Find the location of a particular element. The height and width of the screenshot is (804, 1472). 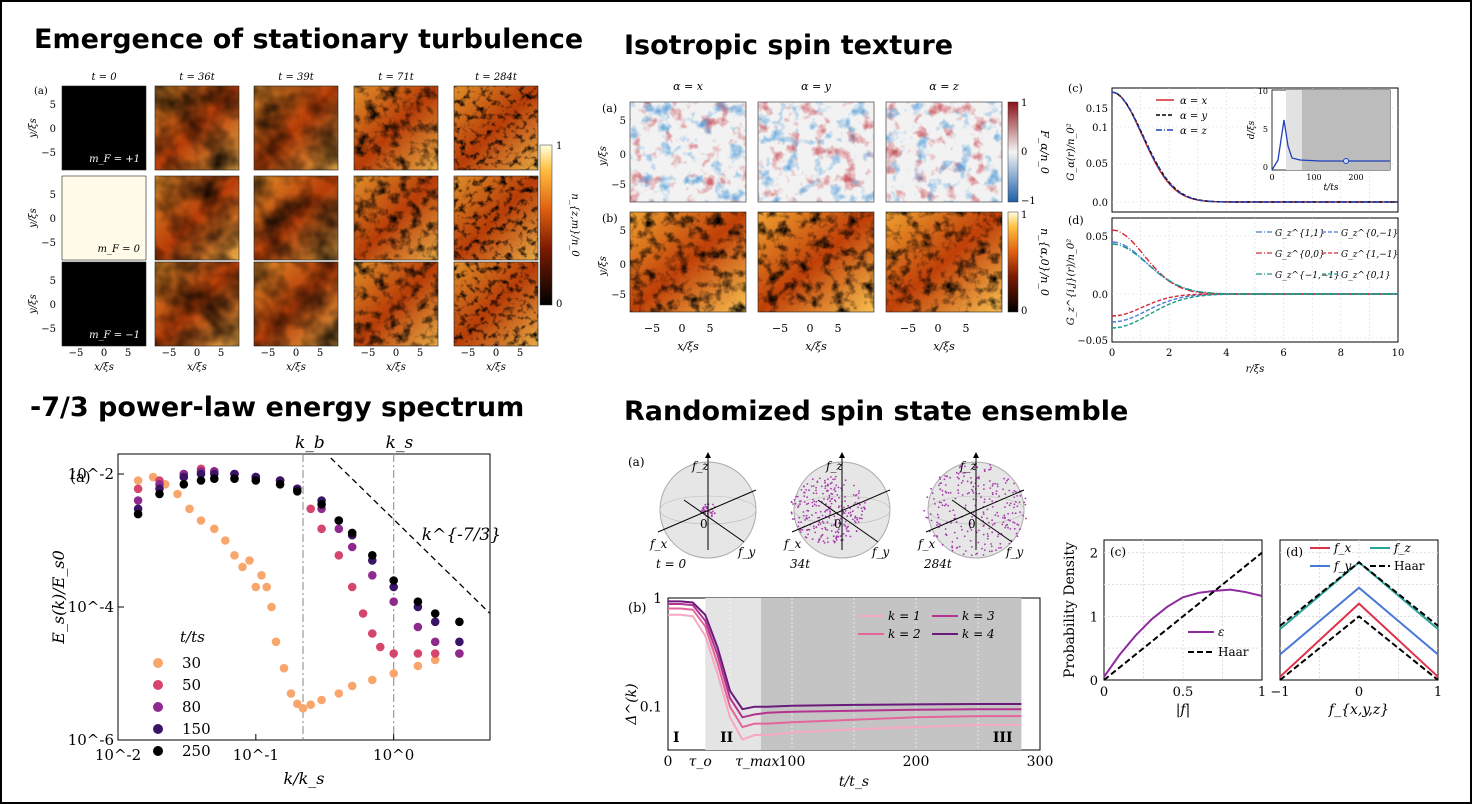

spin-xtick-c-2: 5 is located at coordinates (966, 328).